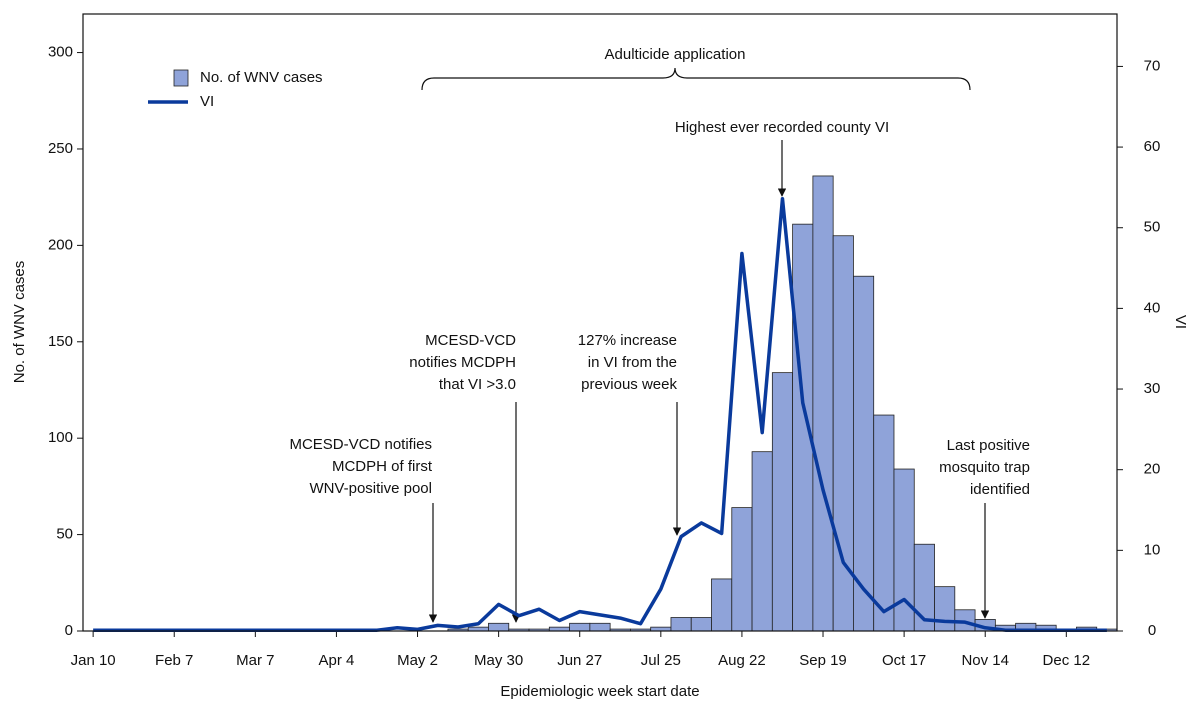 The image size is (1200, 720). Describe the element at coordinates (207, 101) in the screenshot. I see `legend-label: VI` at that location.